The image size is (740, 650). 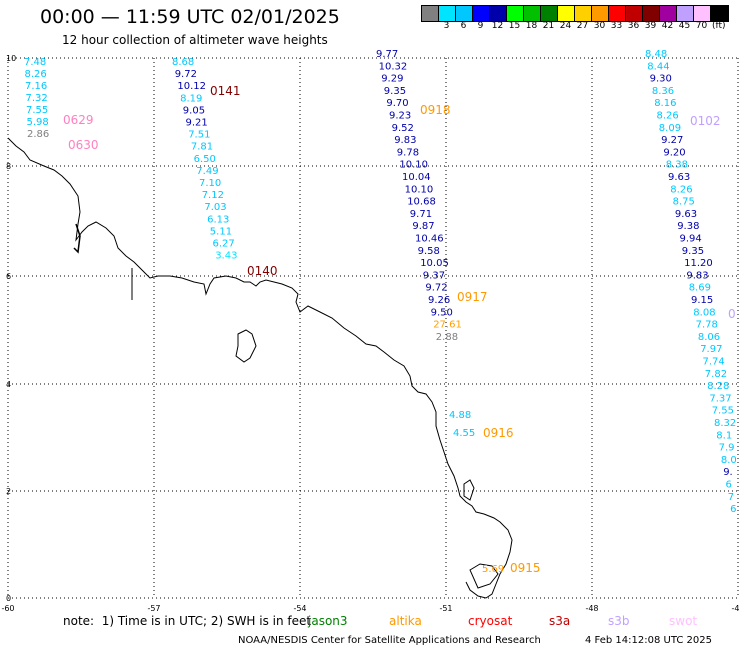 I want to click on wave-height-value: 7.81, so click(x=202, y=147).